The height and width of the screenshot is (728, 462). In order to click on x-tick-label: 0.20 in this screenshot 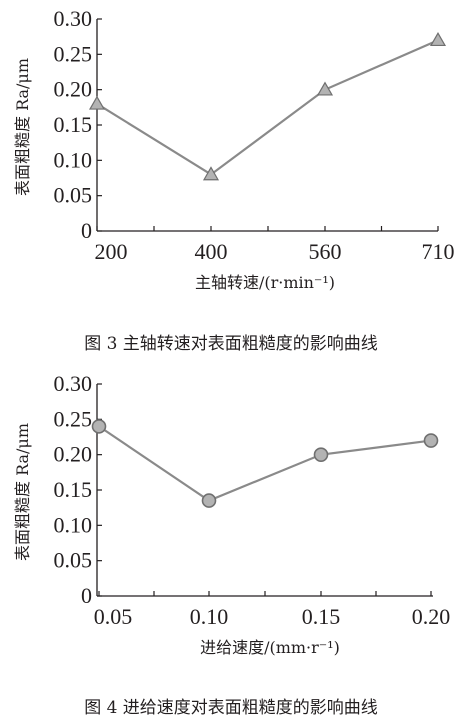, I will do `click(431, 616)`.